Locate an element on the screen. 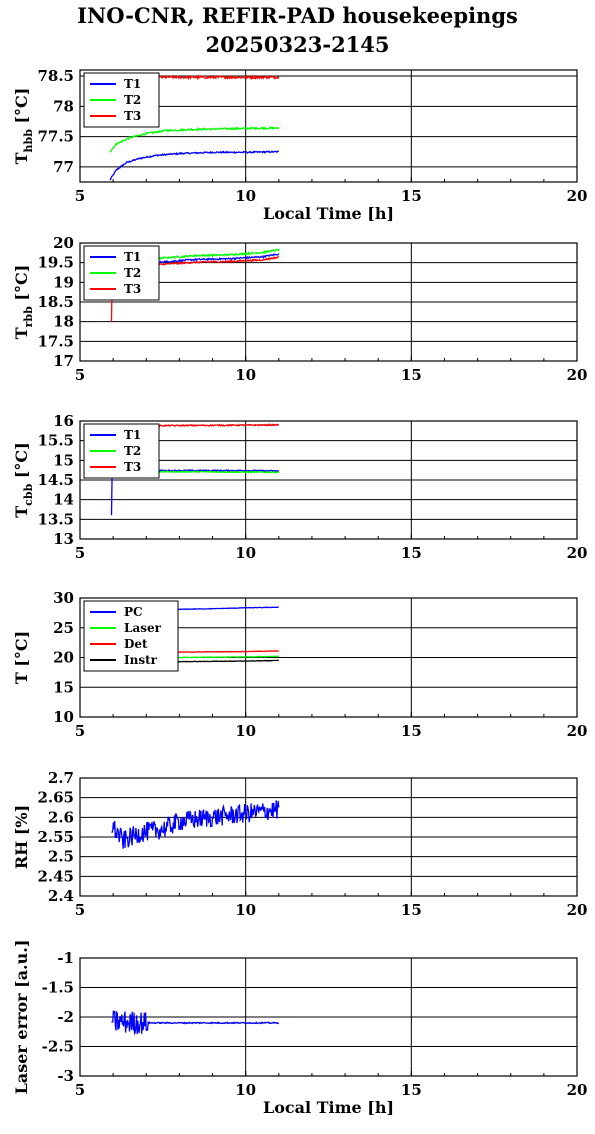 Image resolution: width=595 pixels, height=1134 pixels. y-tick-label: 19.5 is located at coordinates (55, 263).